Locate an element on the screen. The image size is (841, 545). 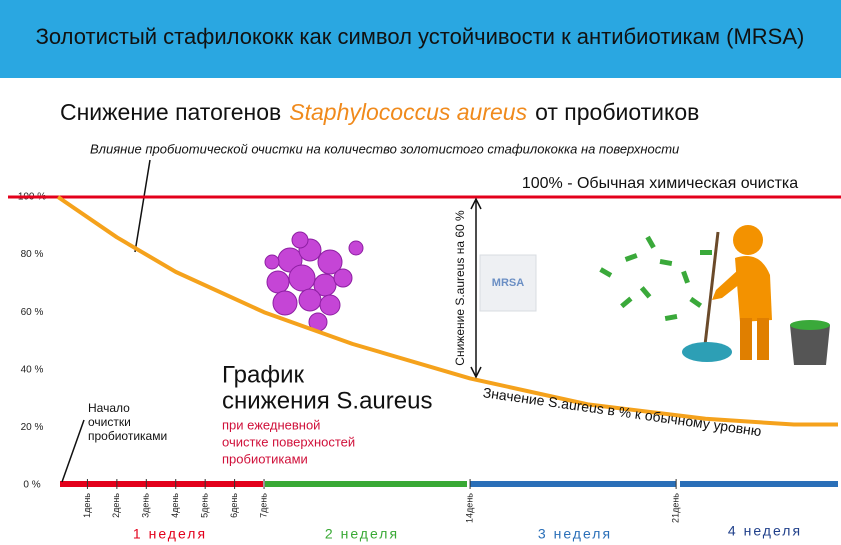
start-note: Начало is located at coordinates (109, 408).